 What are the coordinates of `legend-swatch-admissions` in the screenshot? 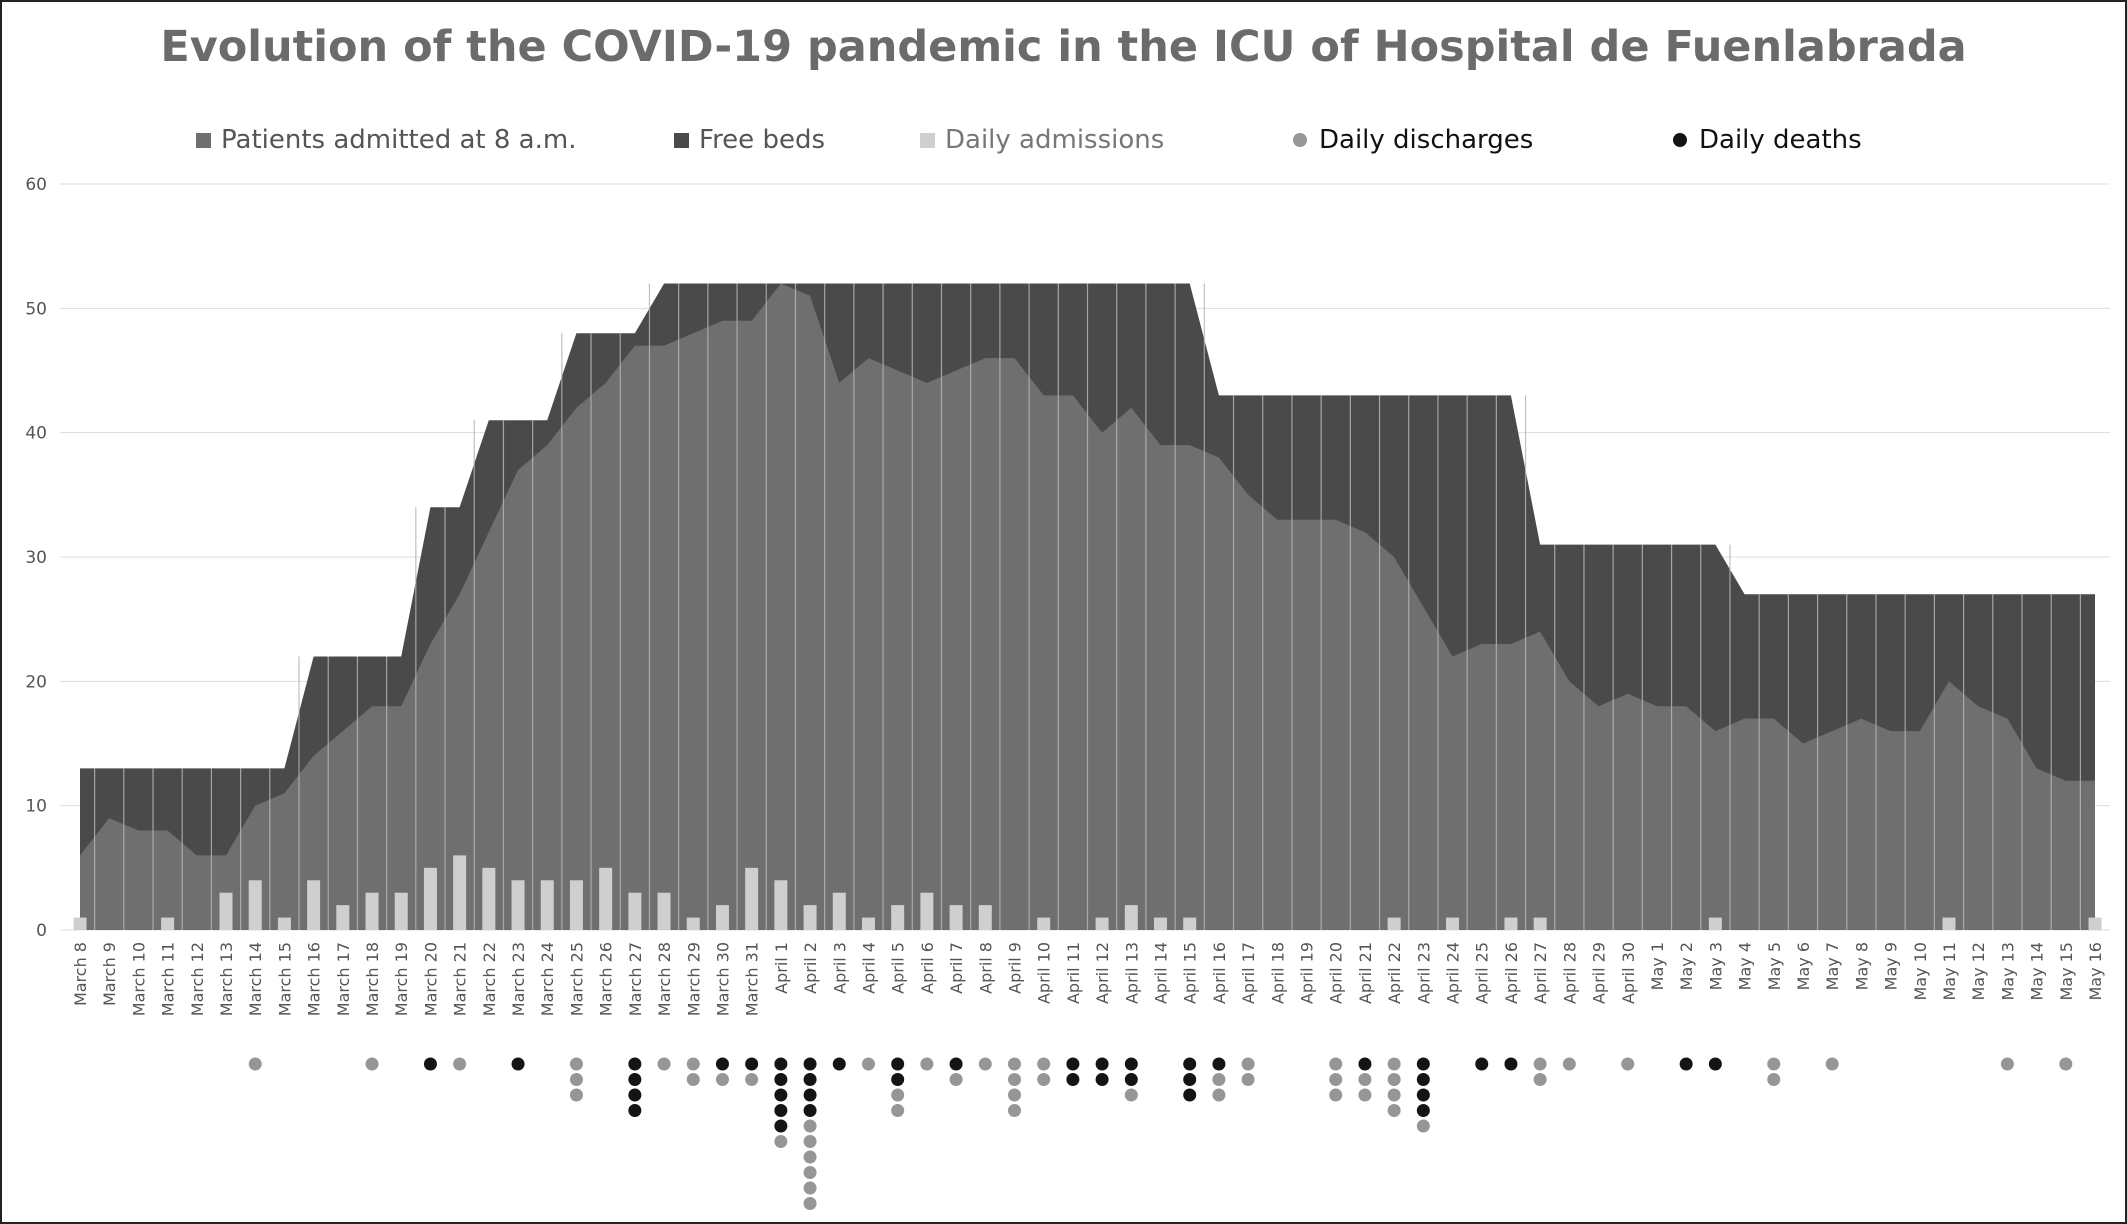 It's located at (927, 140).